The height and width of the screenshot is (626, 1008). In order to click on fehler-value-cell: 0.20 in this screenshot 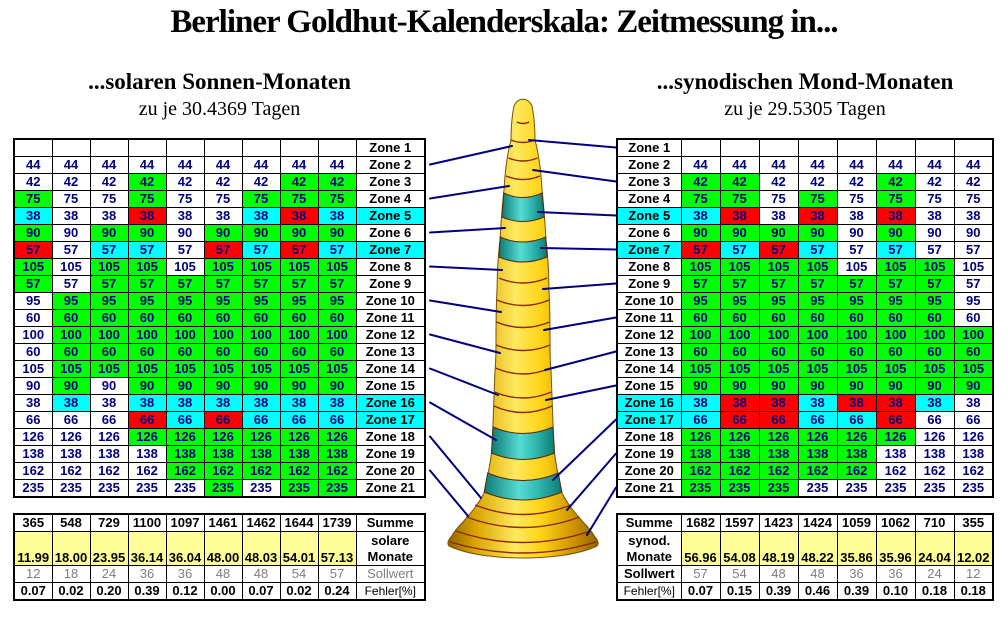, I will do `click(109, 591)`.